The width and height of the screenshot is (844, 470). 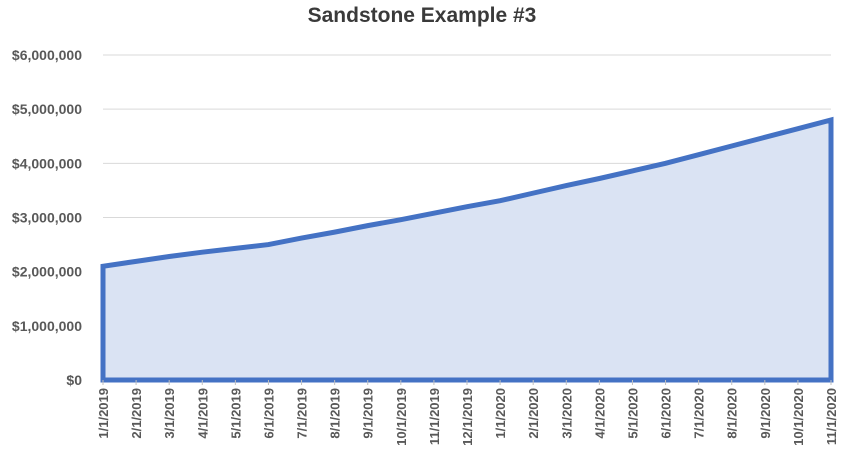 What do you see at coordinates (434, 416) in the screenshot?
I see `x-tick-label: 11/1/2019` at bounding box center [434, 416].